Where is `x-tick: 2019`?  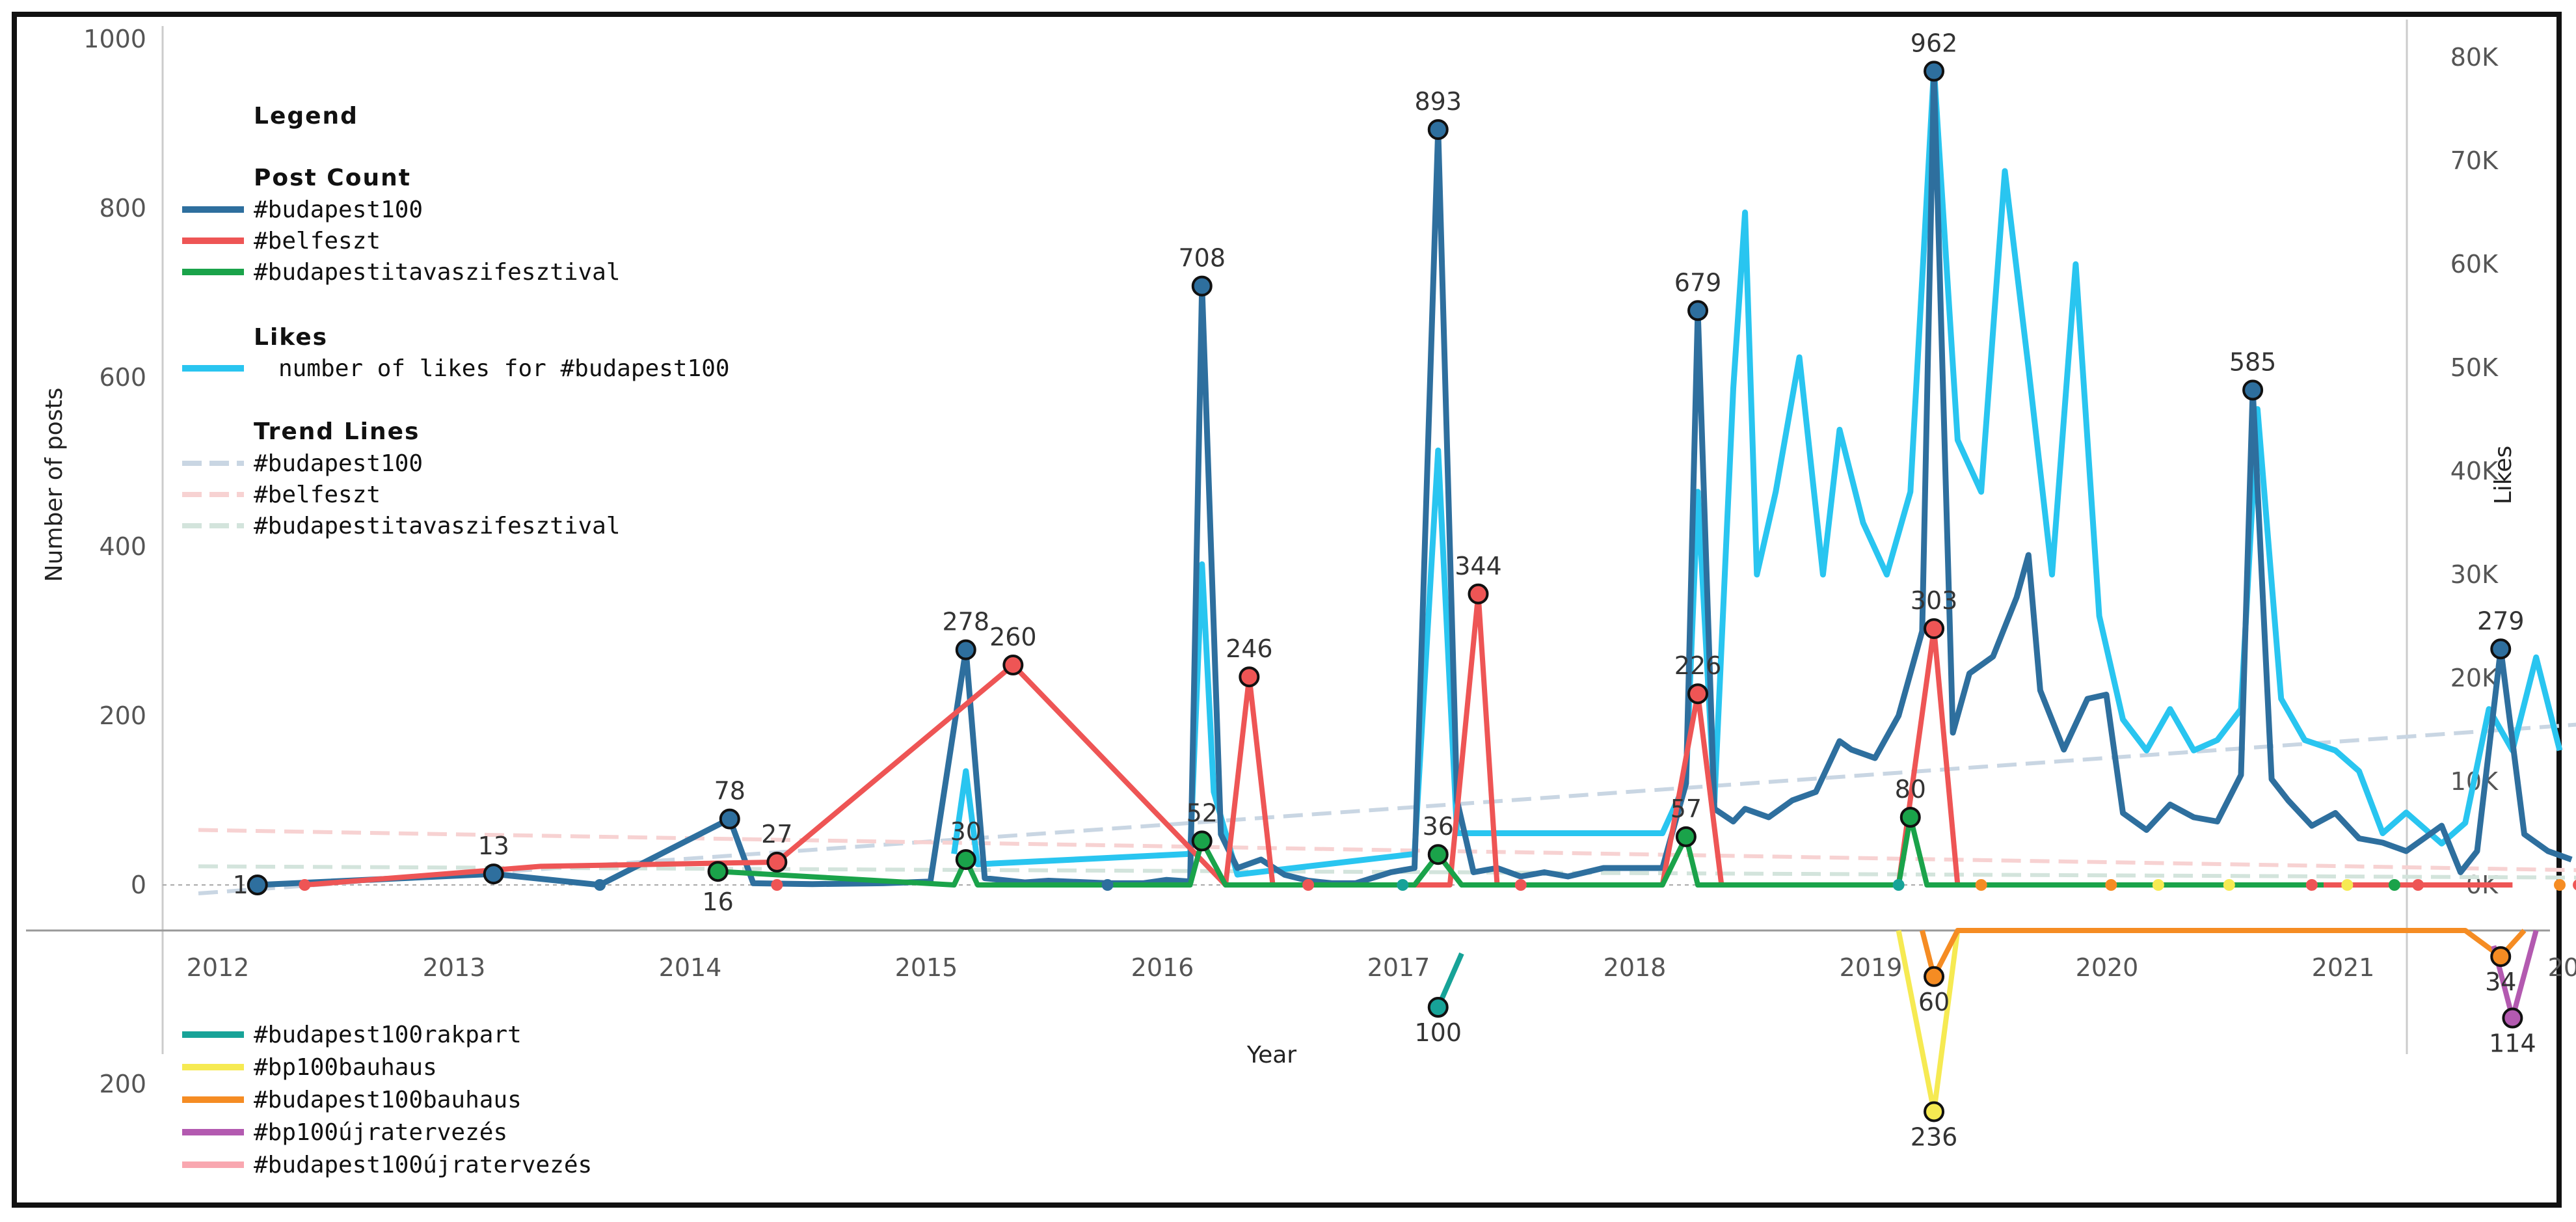 x-tick: 2019 is located at coordinates (1871, 967).